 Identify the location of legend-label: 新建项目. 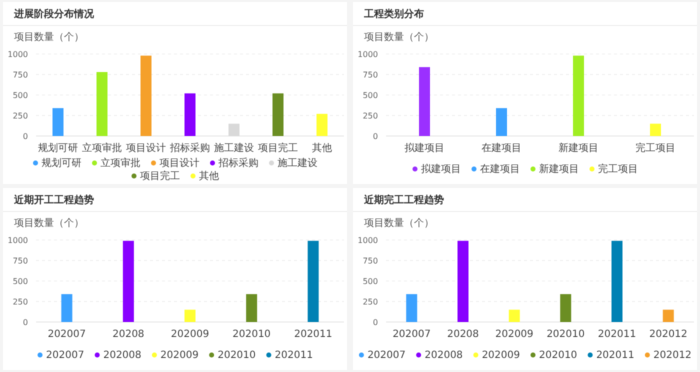
(559, 169).